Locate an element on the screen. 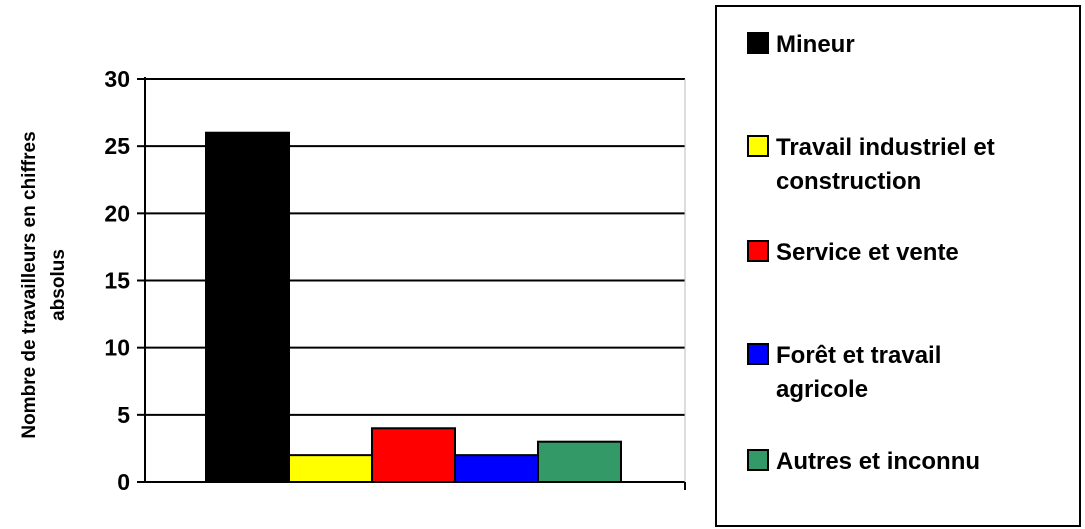 The height and width of the screenshot is (529, 1085). y-tick-label: 20 is located at coordinates (117, 213).